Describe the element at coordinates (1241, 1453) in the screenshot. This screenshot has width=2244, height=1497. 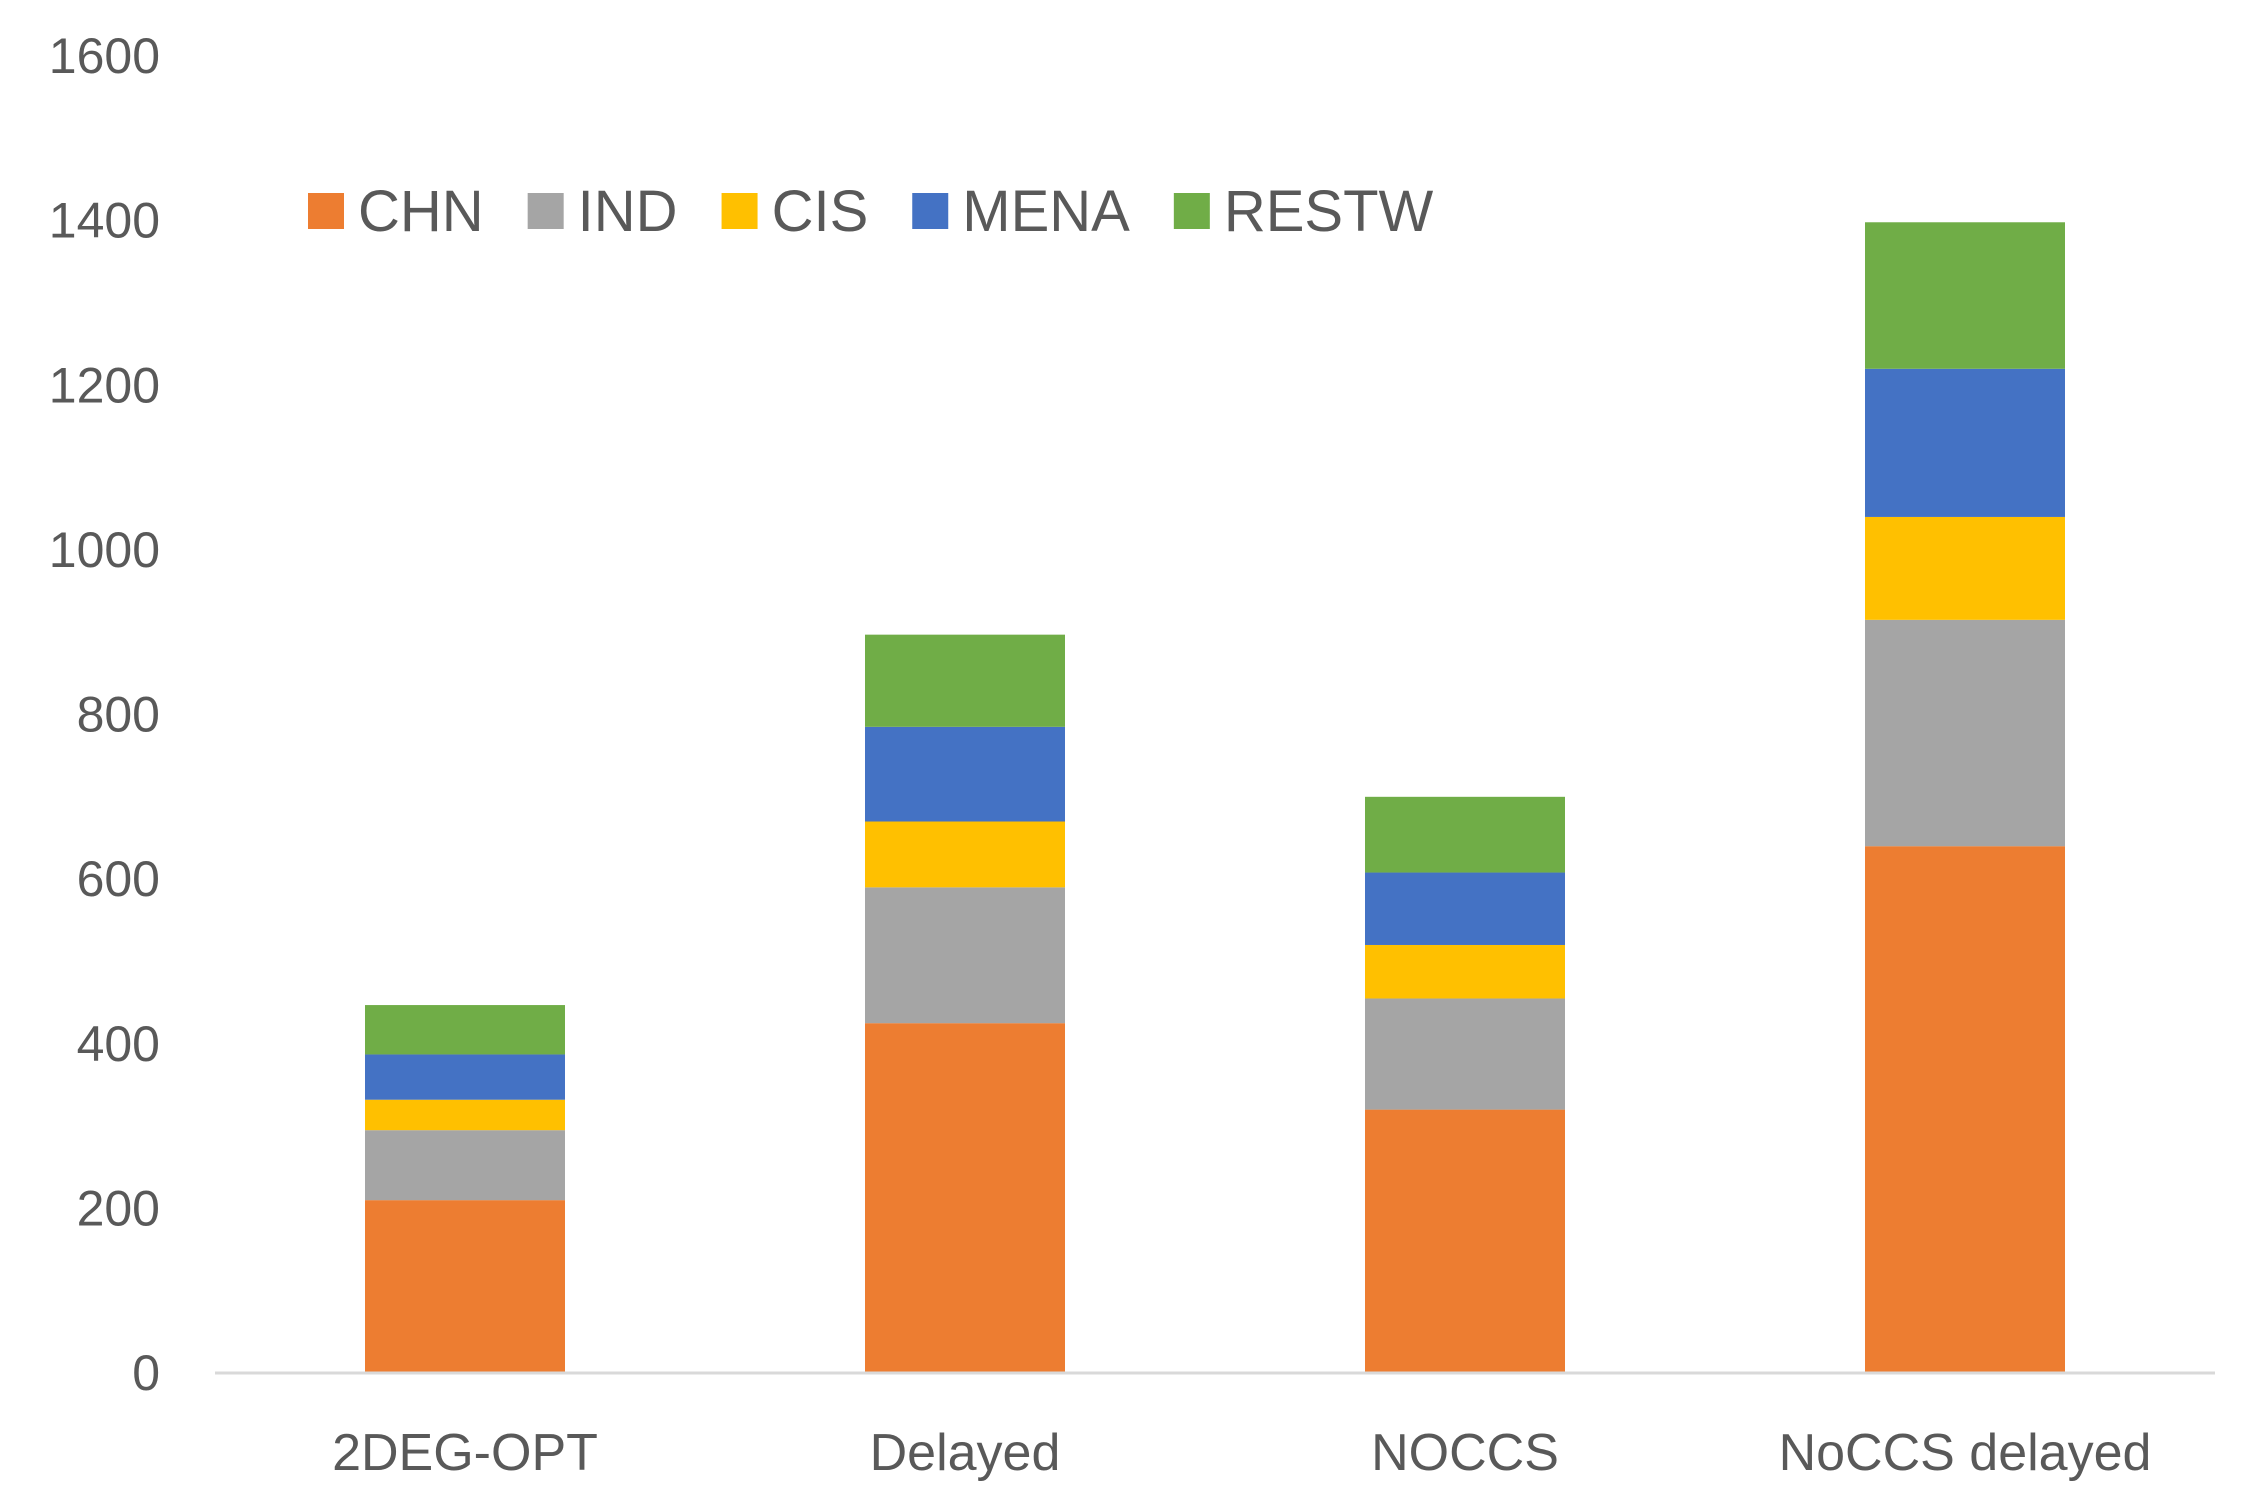
I see `x-axis-category-labels: 2DEG-OPT Delayed NOCCS NoCCS delayed` at that location.